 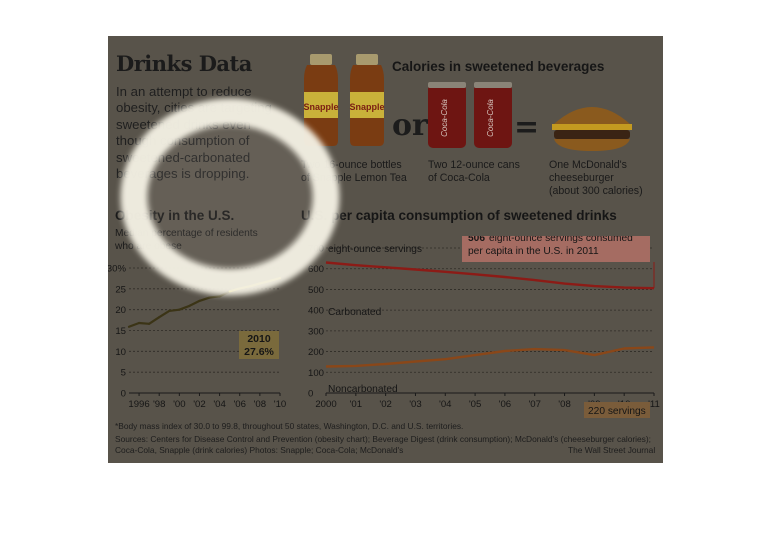 I want to click on consumption-x-tick-label: '04, so click(x=445, y=404).